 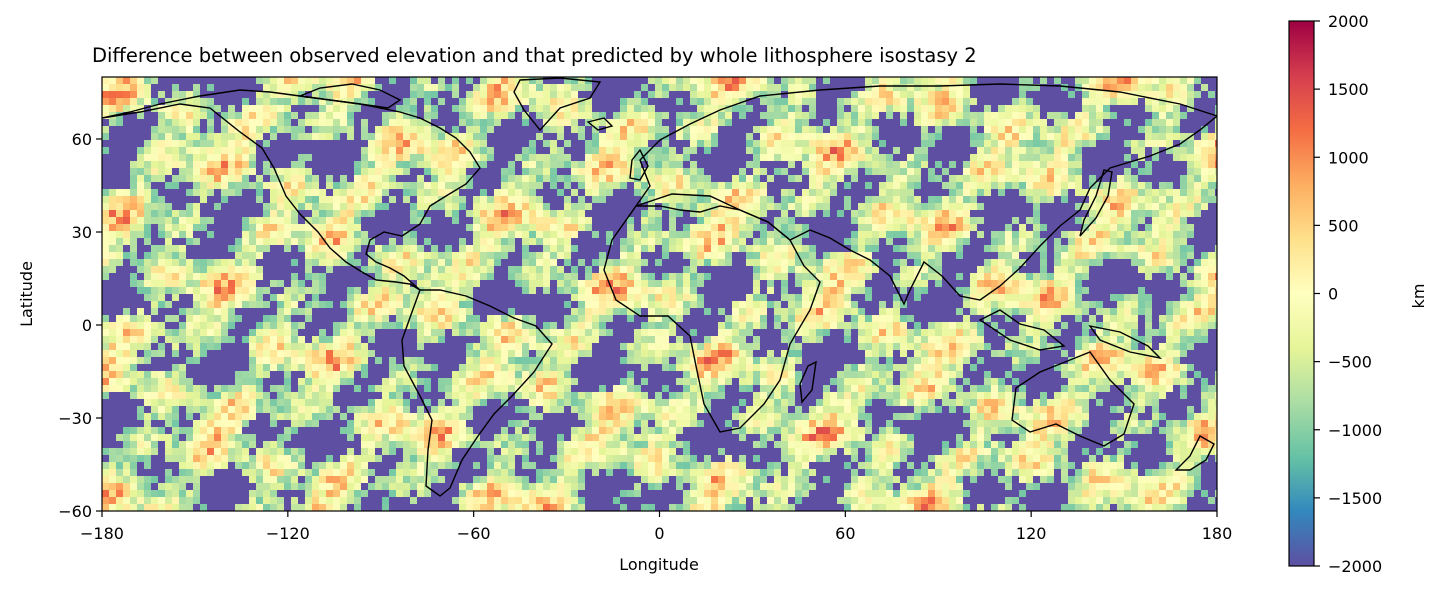 What do you see at coordinates (87, 325) in the screenshot?
I see `y-tick-label: 0` at bounding box center [87, 325].